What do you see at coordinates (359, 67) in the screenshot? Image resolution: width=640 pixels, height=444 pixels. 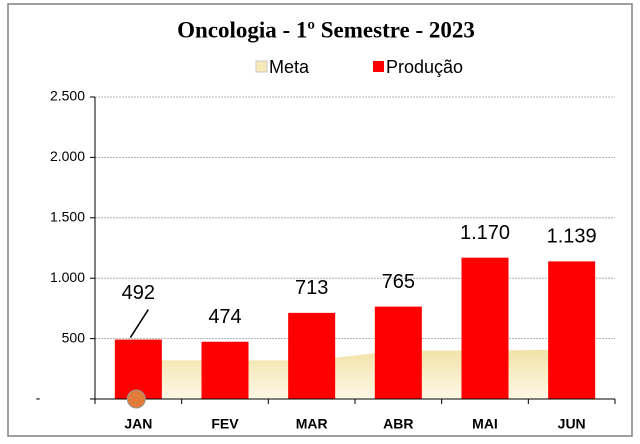 I see `legend: Meta Produção` at bounding box center [359, 67].